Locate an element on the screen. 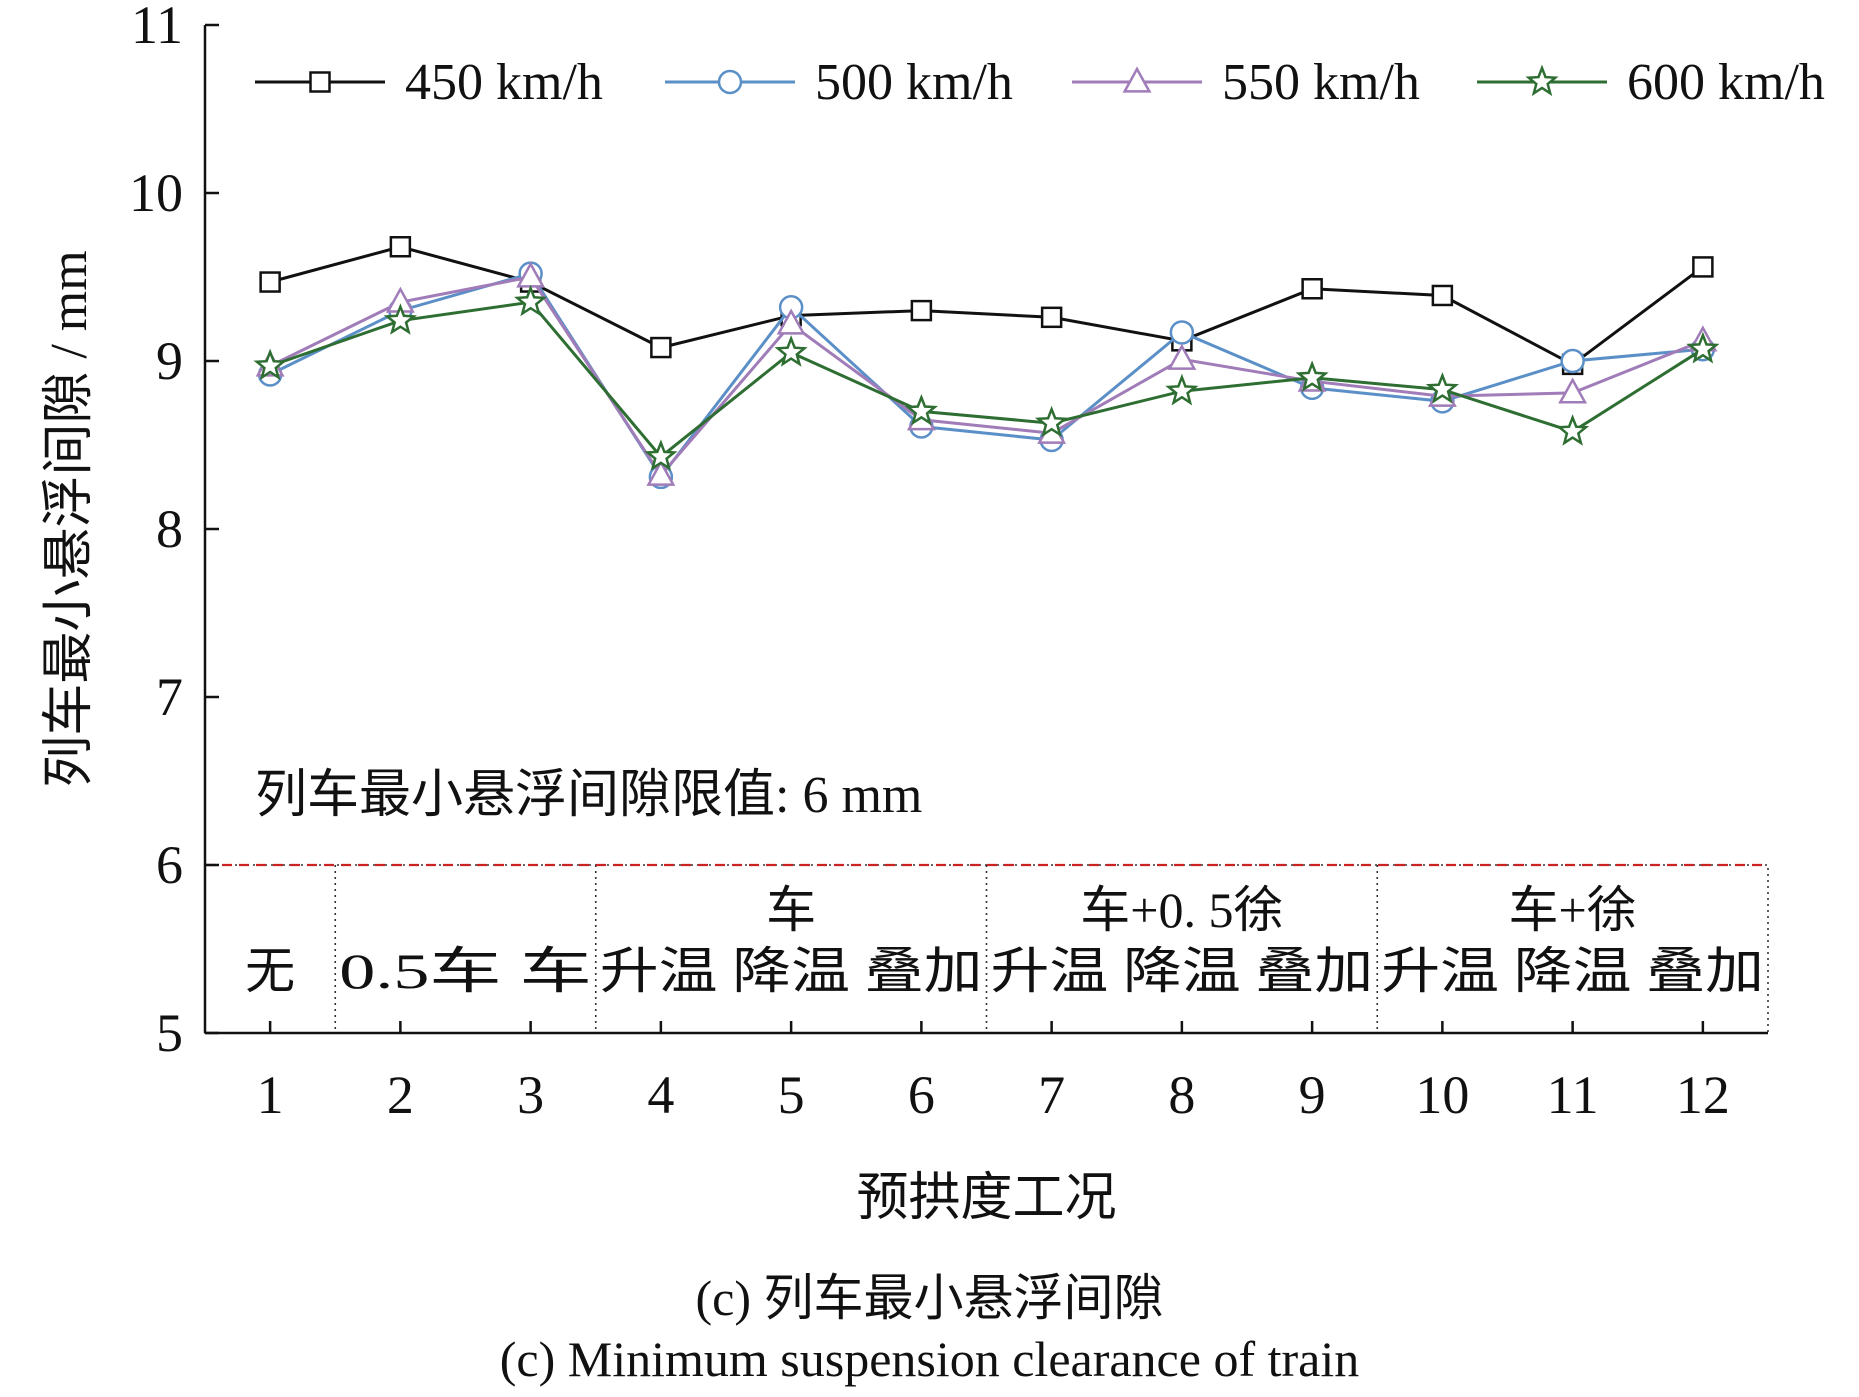  x-tick-label: 11 is located at coordinates (1573, 1095).